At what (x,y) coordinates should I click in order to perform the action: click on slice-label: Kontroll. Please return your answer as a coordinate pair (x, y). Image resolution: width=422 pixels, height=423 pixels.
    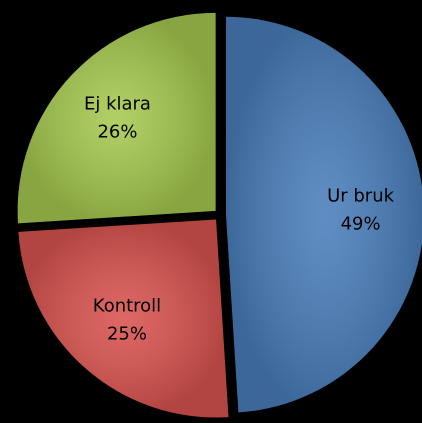
    Looking at the image, I should click on (127, 305).